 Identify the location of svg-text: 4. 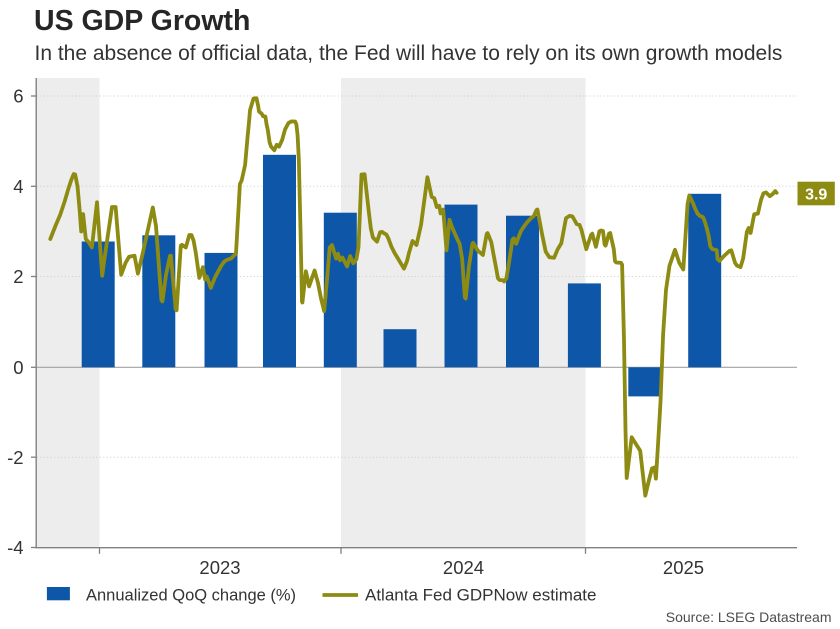
(18, 186).